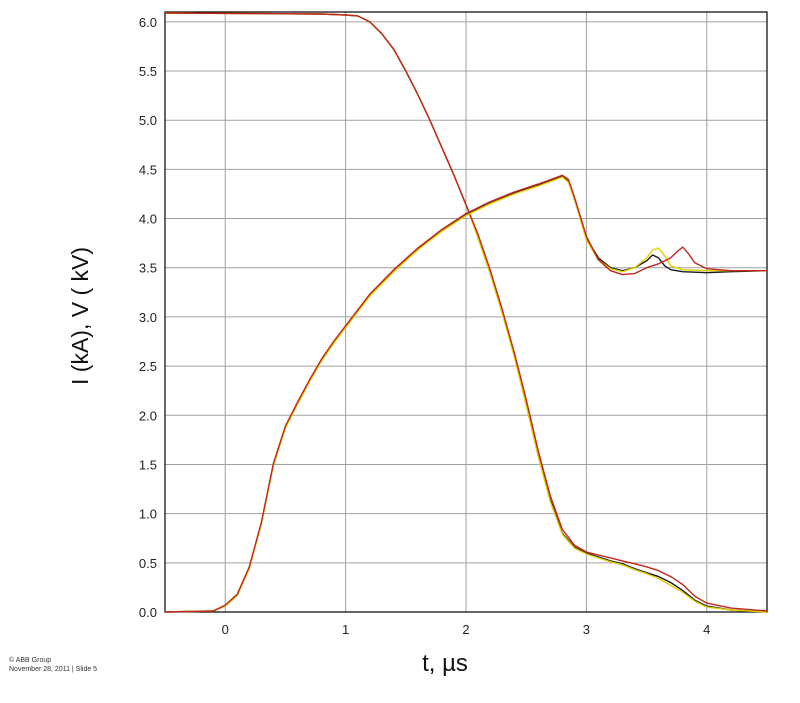 The image size is (800, 703). I want to click on x-tick-label: 2, so click(465, 629).